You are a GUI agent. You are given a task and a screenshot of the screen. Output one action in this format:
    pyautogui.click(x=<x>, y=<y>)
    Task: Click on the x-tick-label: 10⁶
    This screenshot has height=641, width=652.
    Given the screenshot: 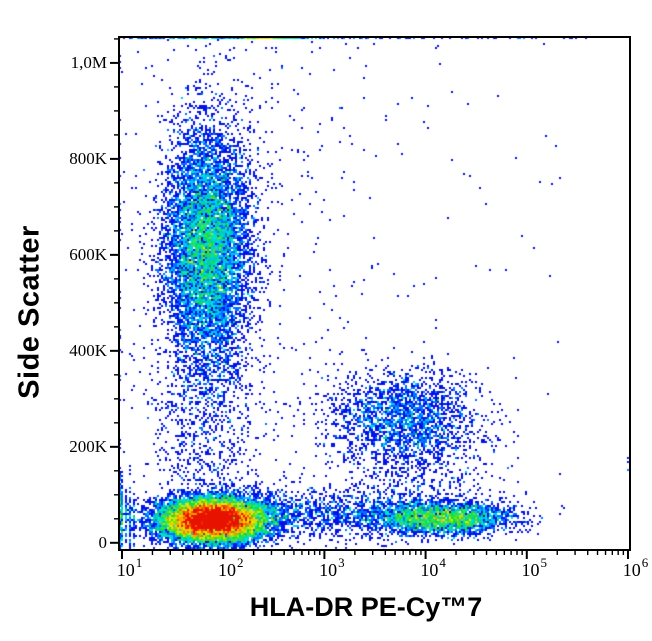 What is the action you would take?
    pyautogui.click(x=635, y=567)
    